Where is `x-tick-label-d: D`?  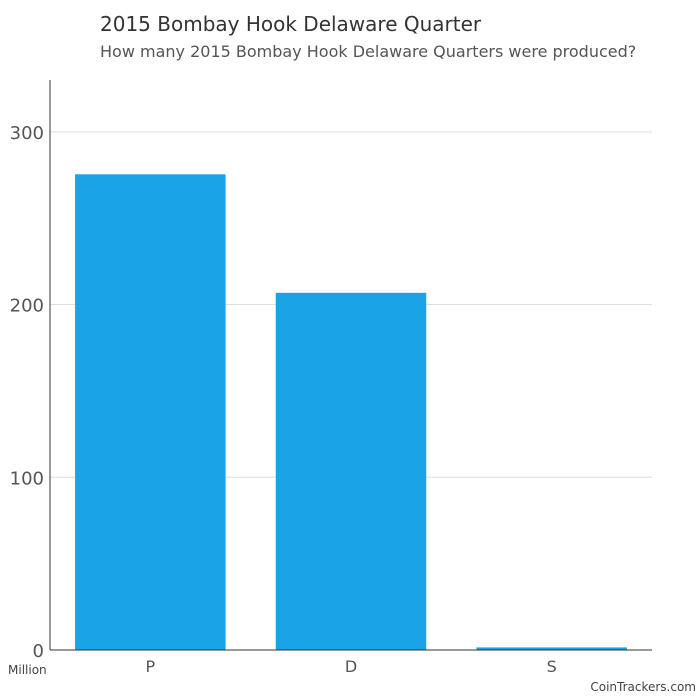 x-tick-label-d: D is located at coordinates (351, 666).